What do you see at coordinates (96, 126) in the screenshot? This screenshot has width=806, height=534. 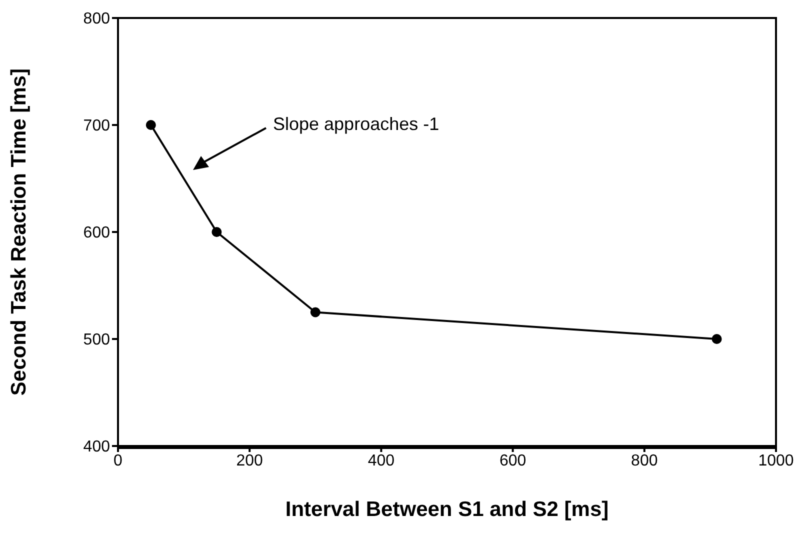 I see `y-tick-label: 700` at bounding box center [96, 126].